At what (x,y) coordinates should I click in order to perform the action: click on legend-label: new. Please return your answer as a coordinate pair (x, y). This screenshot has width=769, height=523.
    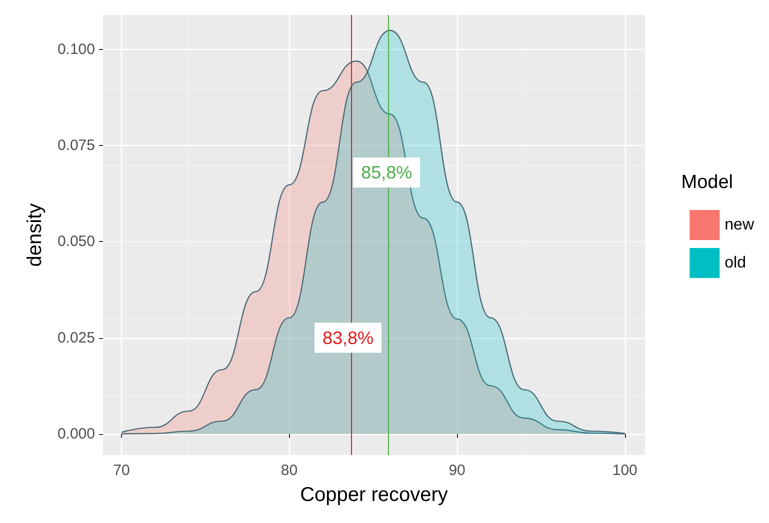
    Looking at the image, I should click on (739, 225).